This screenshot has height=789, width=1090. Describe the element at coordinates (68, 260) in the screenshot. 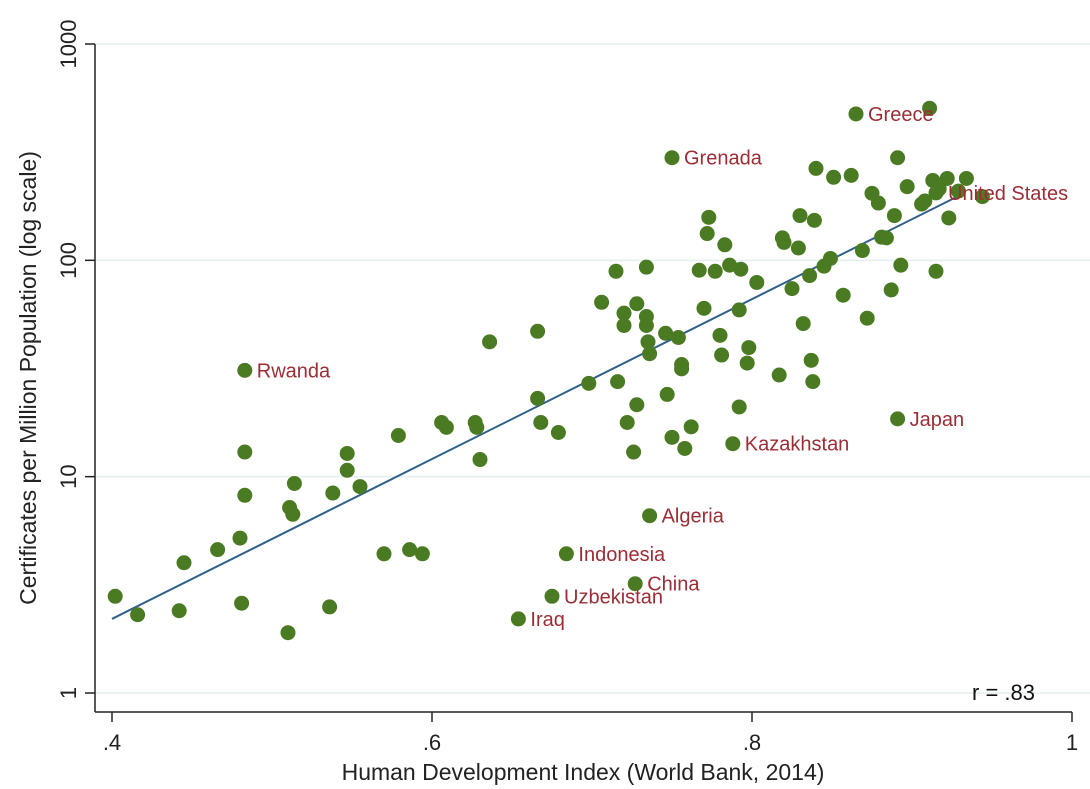

I see `y-tick-label-2: 100` at that location.